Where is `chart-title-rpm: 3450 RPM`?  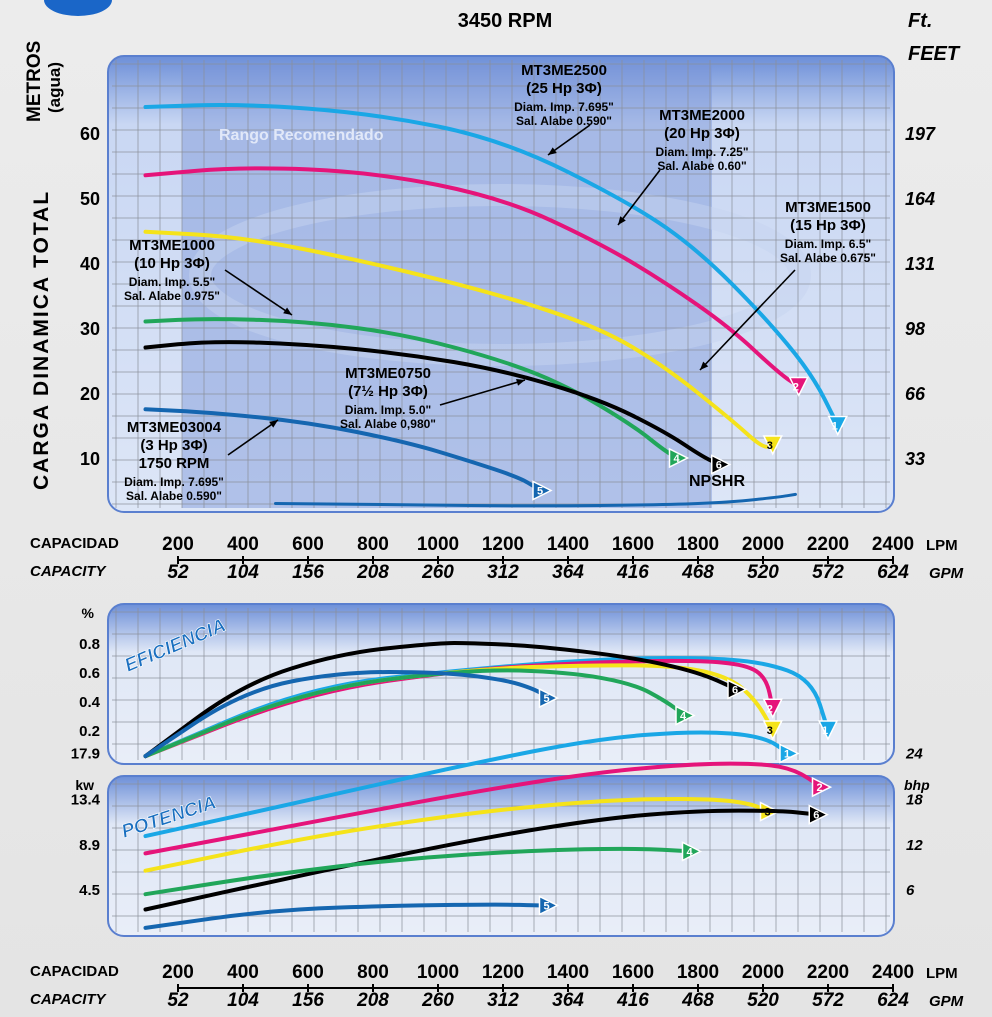
chart-title-rpm: 3450 RPM is located at coordinates (505, 21).